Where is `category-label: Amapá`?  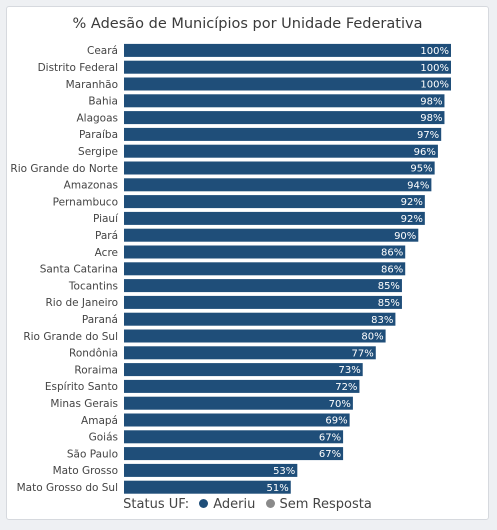
category-label: Amapá is located at coordinates (99, 421).